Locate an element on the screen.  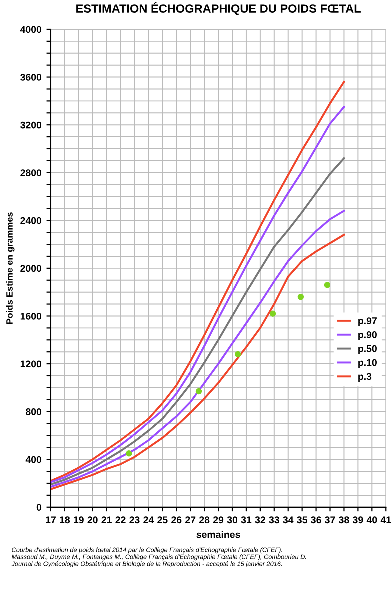
y-tick-label: 2400 is located at coordinates (31, 220).